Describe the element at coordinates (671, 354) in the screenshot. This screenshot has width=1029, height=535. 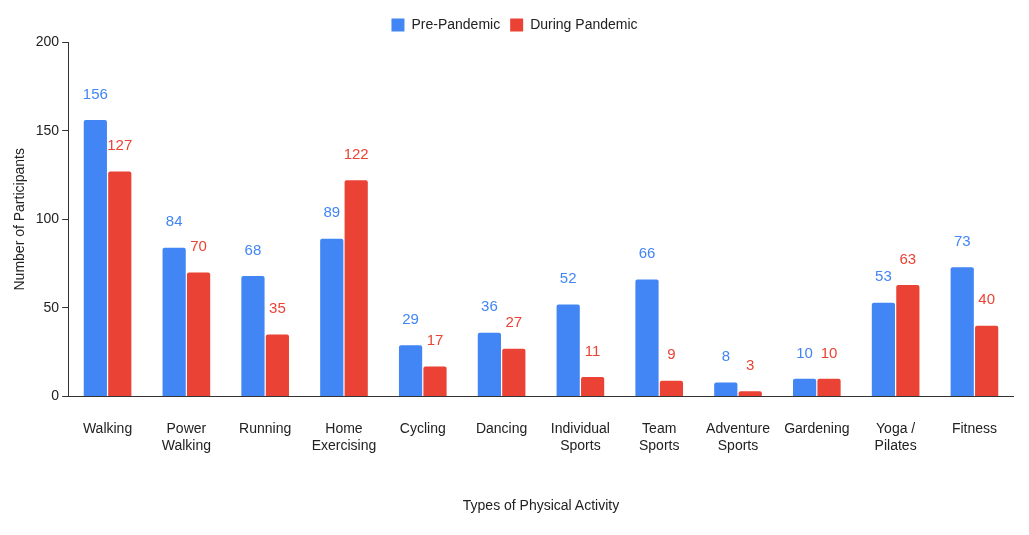
I see `data-label: 9` at that location.